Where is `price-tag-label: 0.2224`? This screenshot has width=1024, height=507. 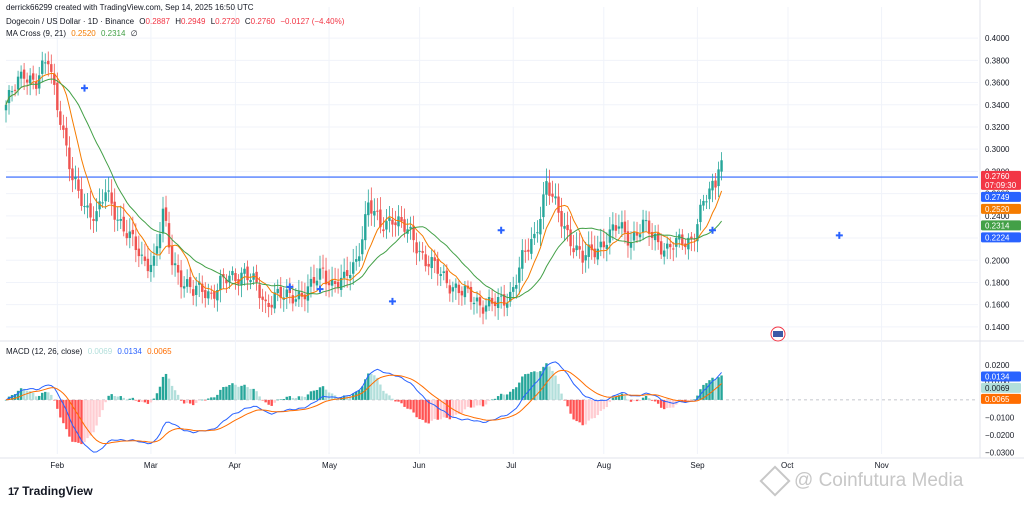 price-tag-label: 0.2224 is located at coordinates (997, 237).